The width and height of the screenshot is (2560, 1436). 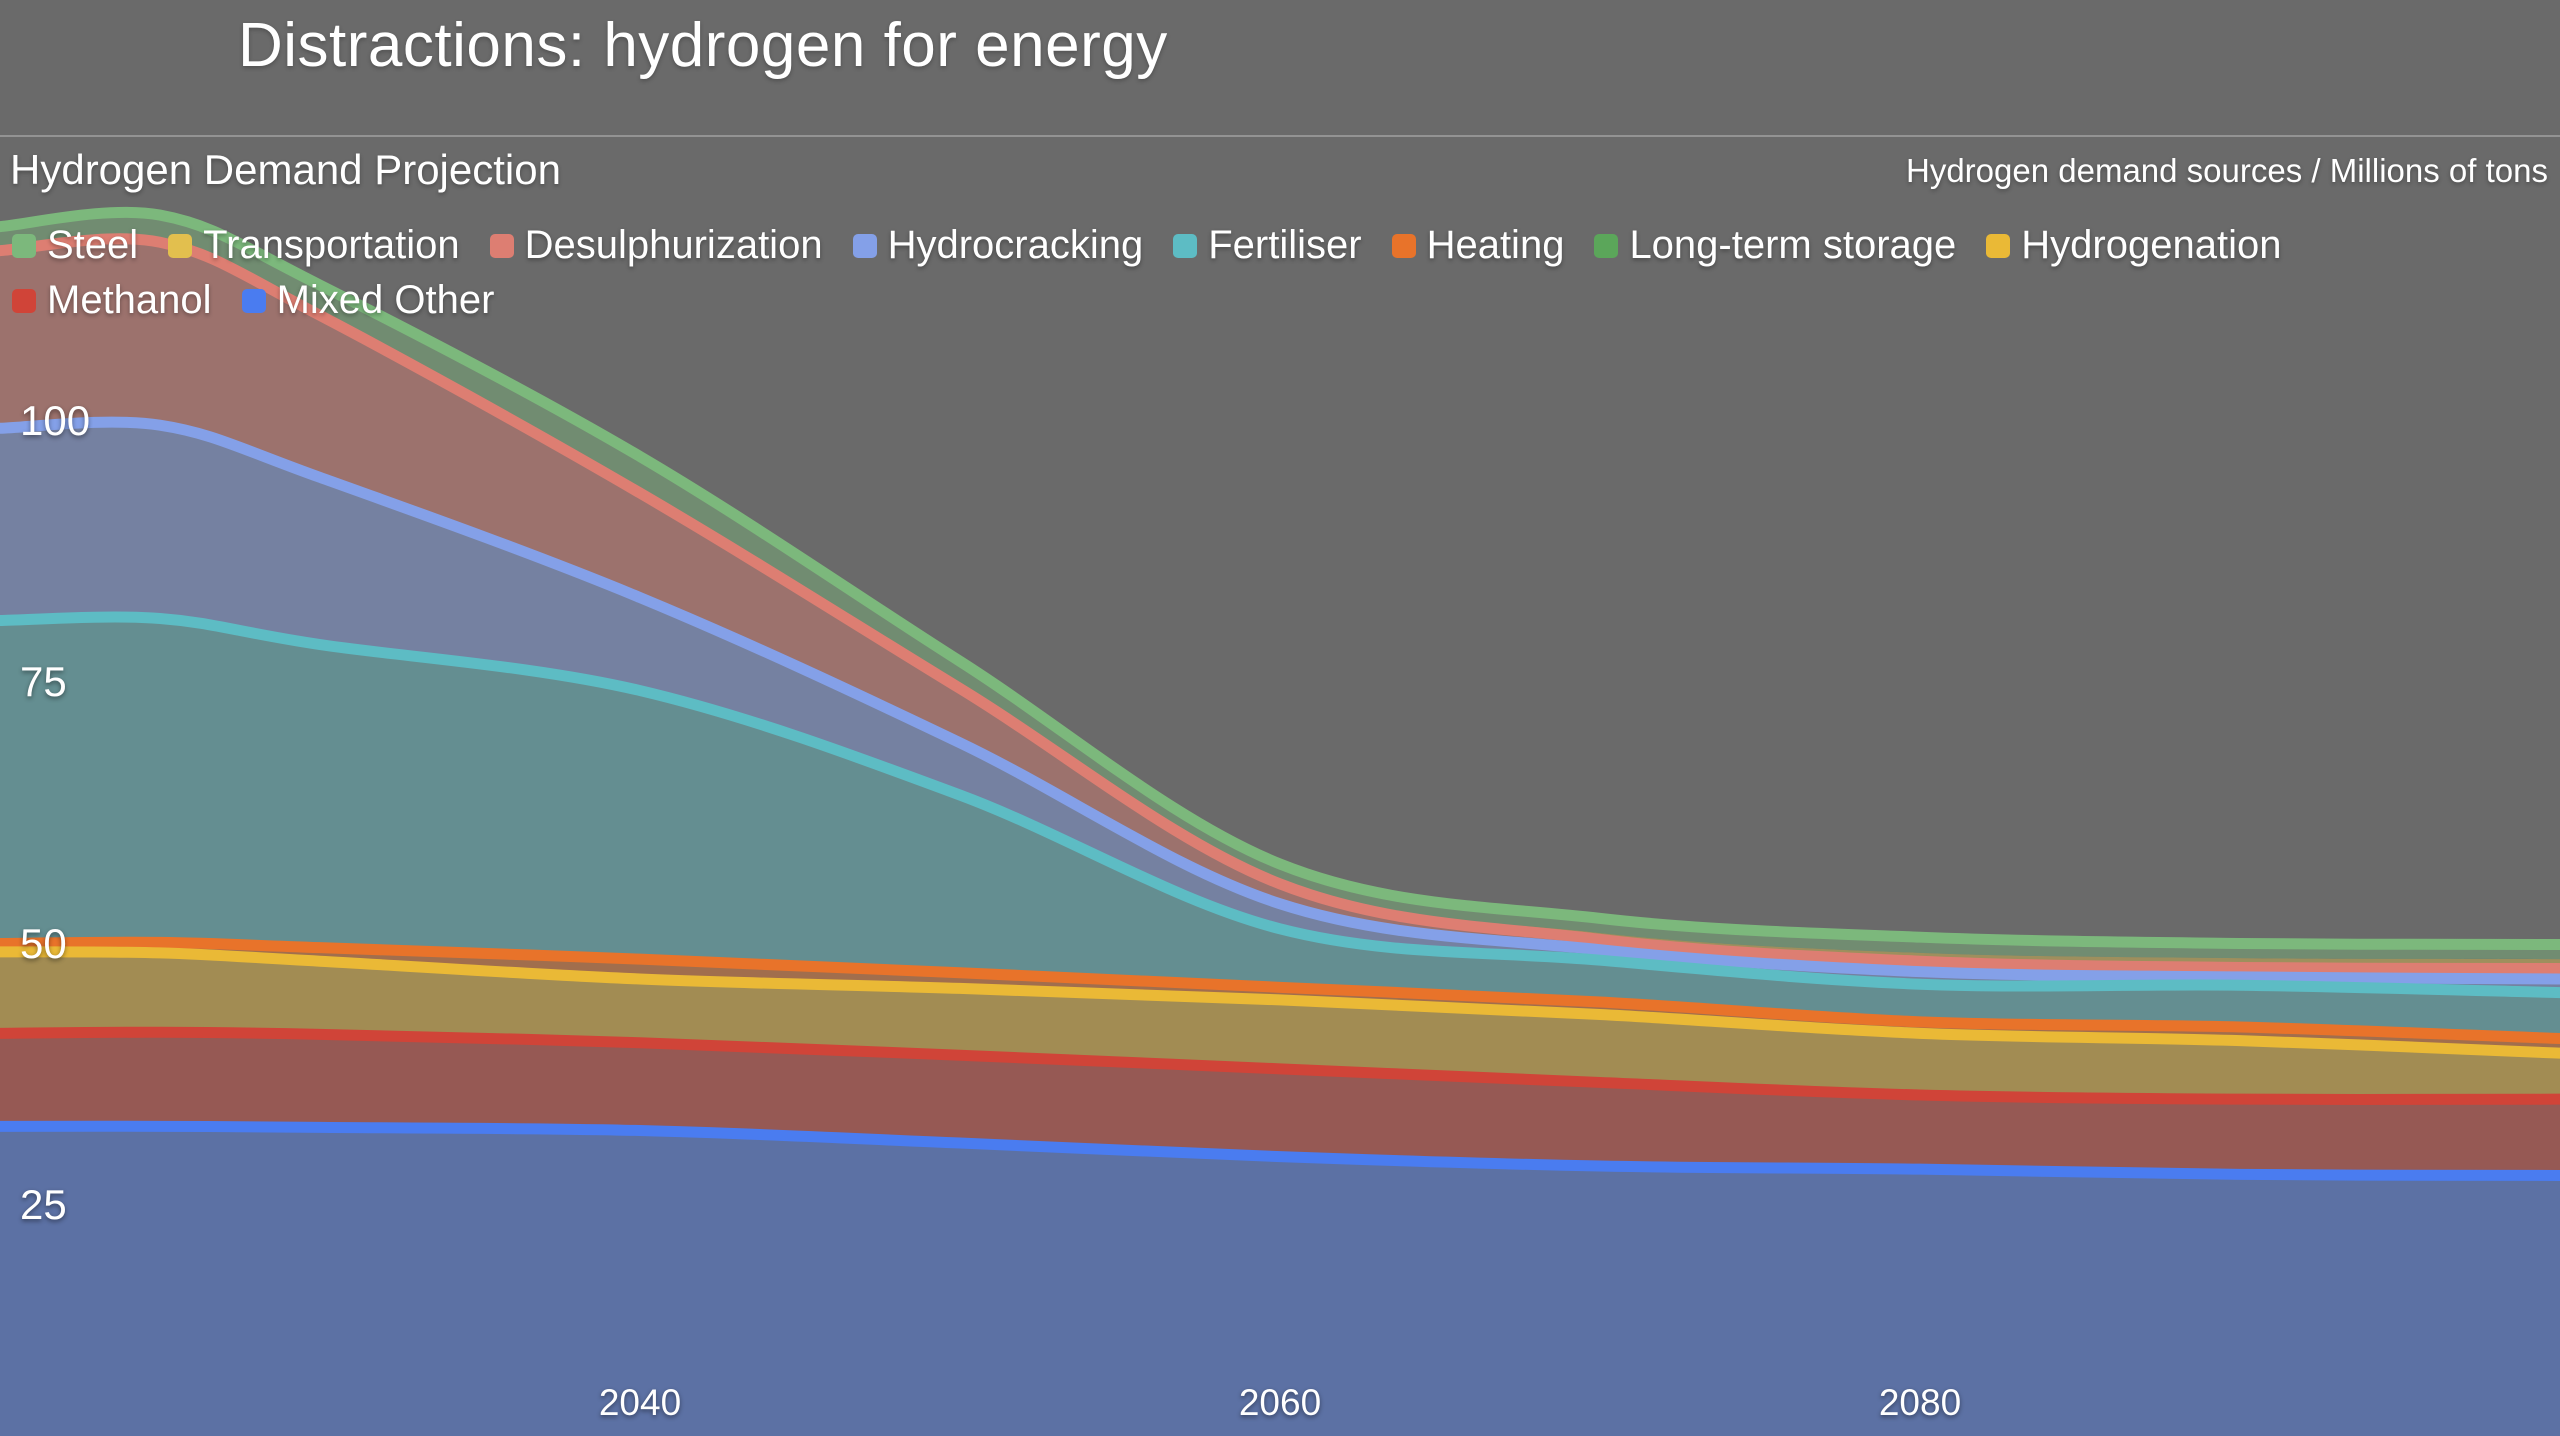 I want to click on y-tick-75: 75, so click(x=43, y=682).